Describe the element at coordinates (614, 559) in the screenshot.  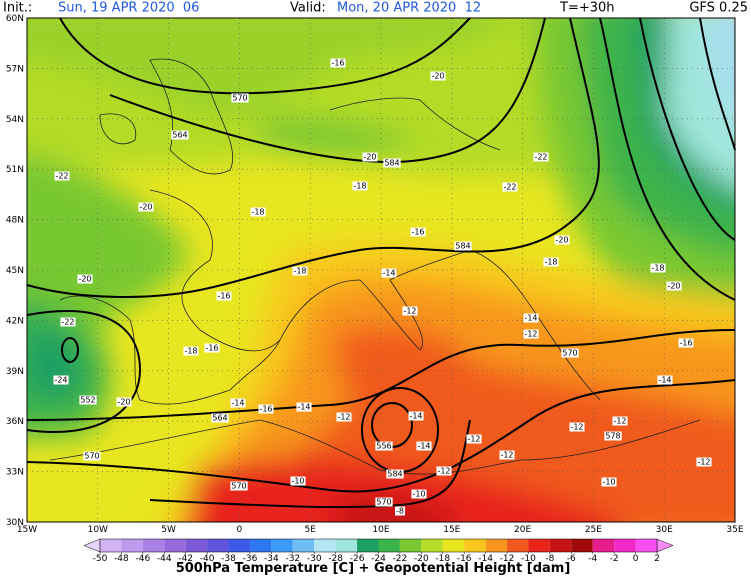
I see `colorbar-tick-label: -2` at that location.